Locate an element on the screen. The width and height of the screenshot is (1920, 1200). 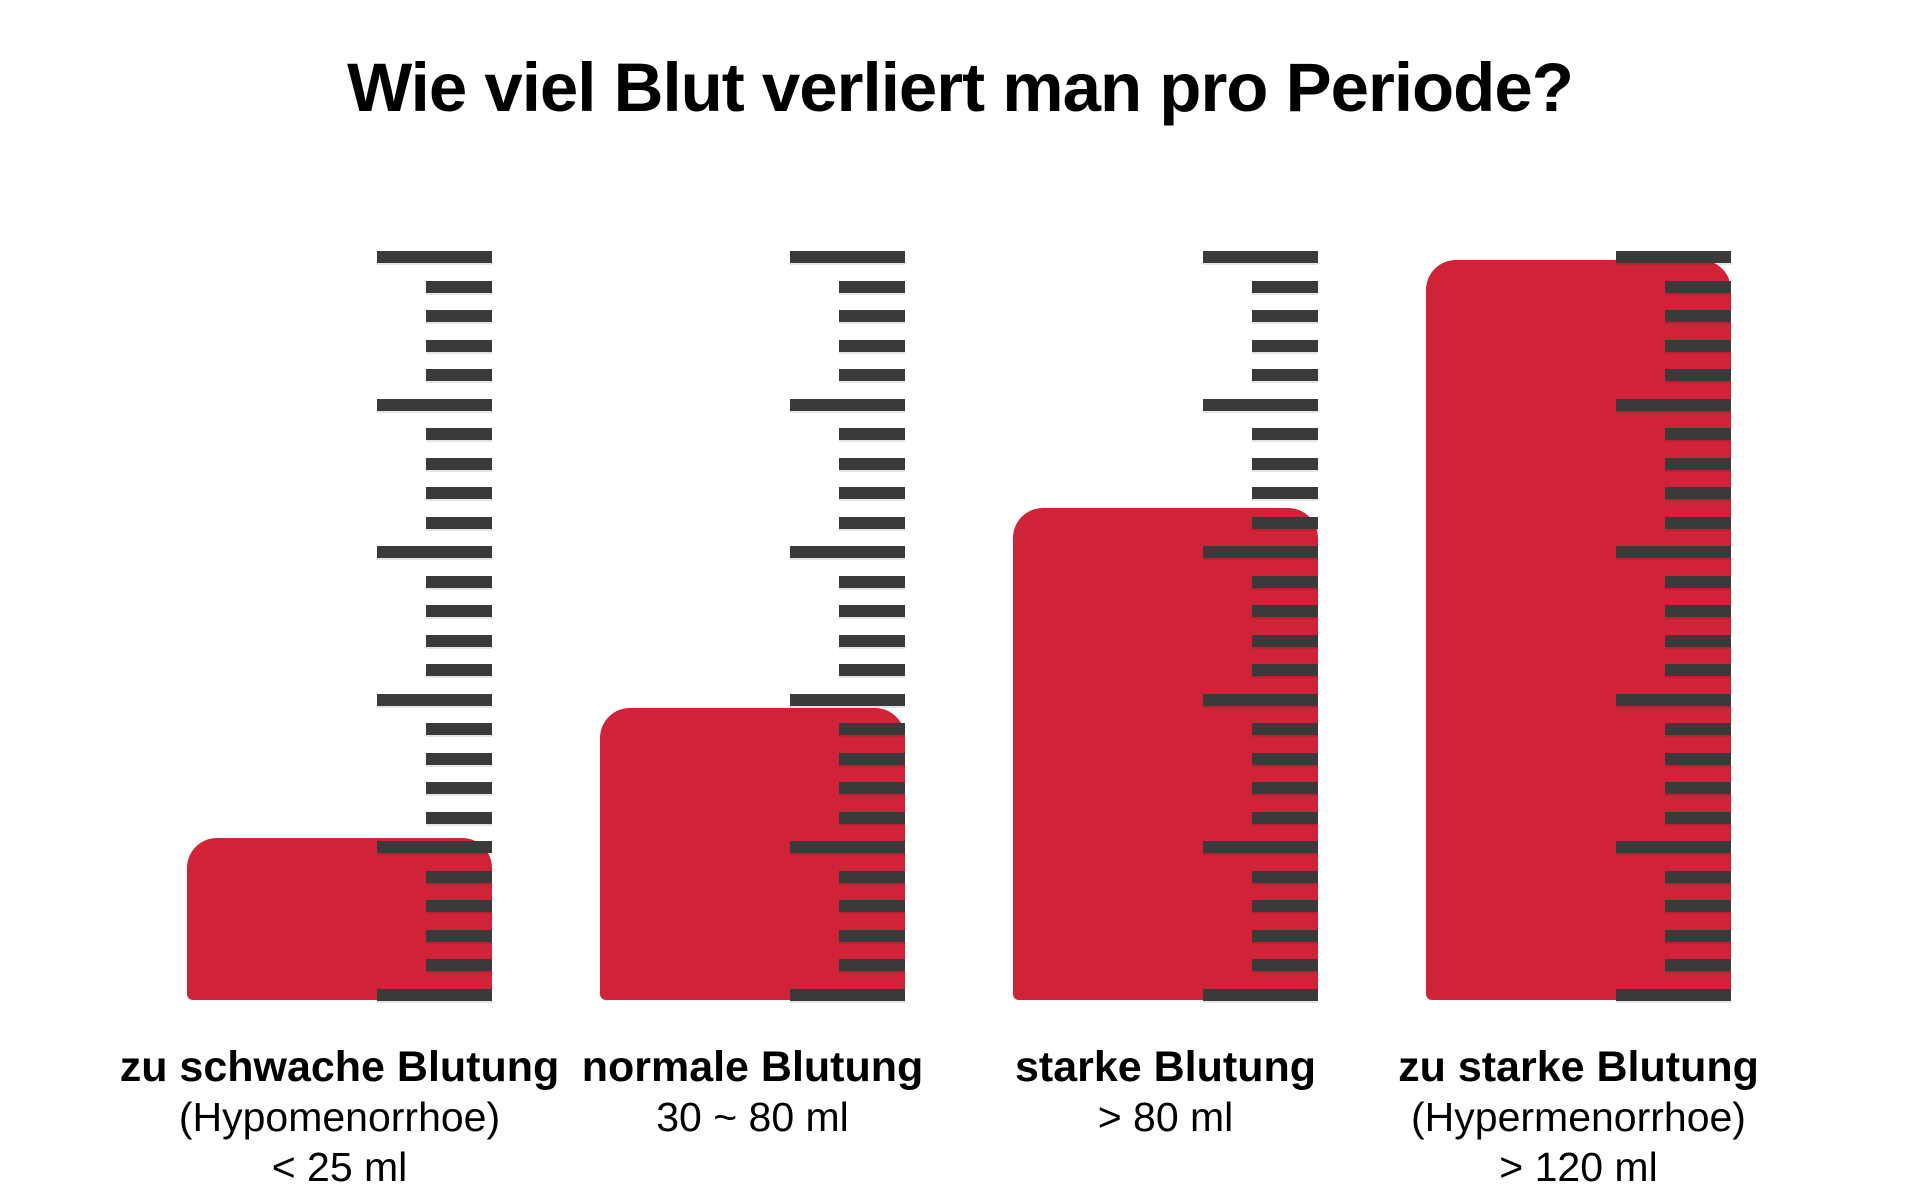
ruler is located at coordinates (847, 626).